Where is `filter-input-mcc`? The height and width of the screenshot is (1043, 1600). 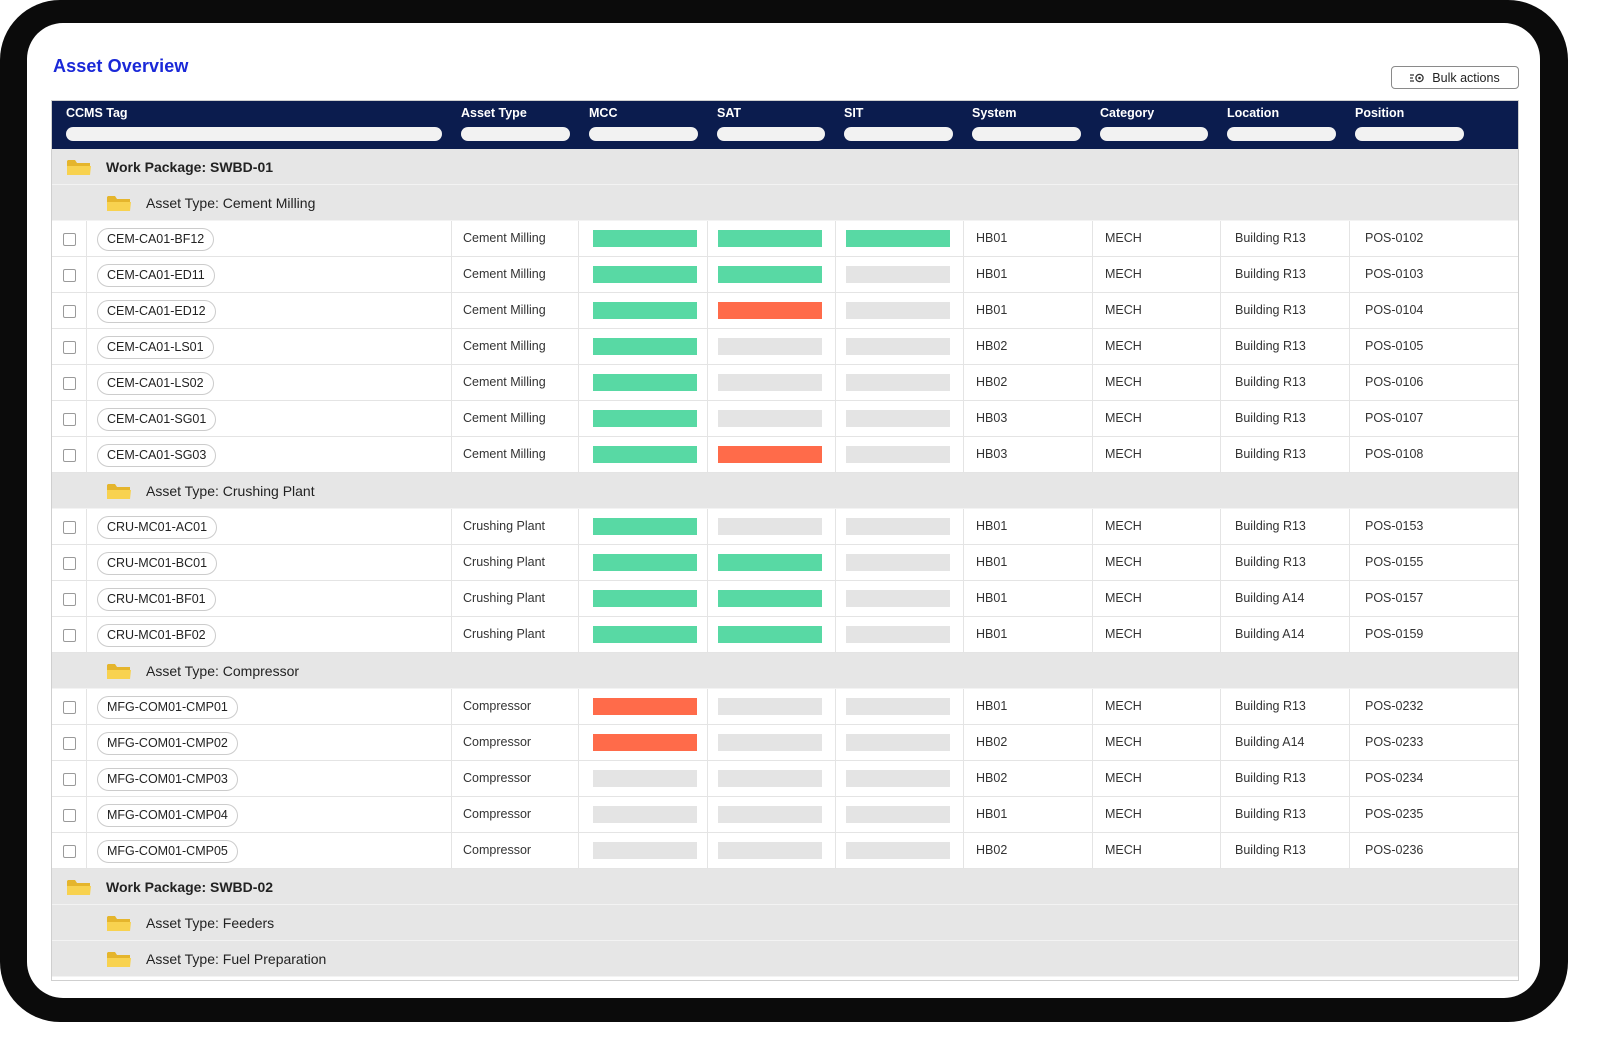 filter-input-mcc is located at coordinates (643, 134).